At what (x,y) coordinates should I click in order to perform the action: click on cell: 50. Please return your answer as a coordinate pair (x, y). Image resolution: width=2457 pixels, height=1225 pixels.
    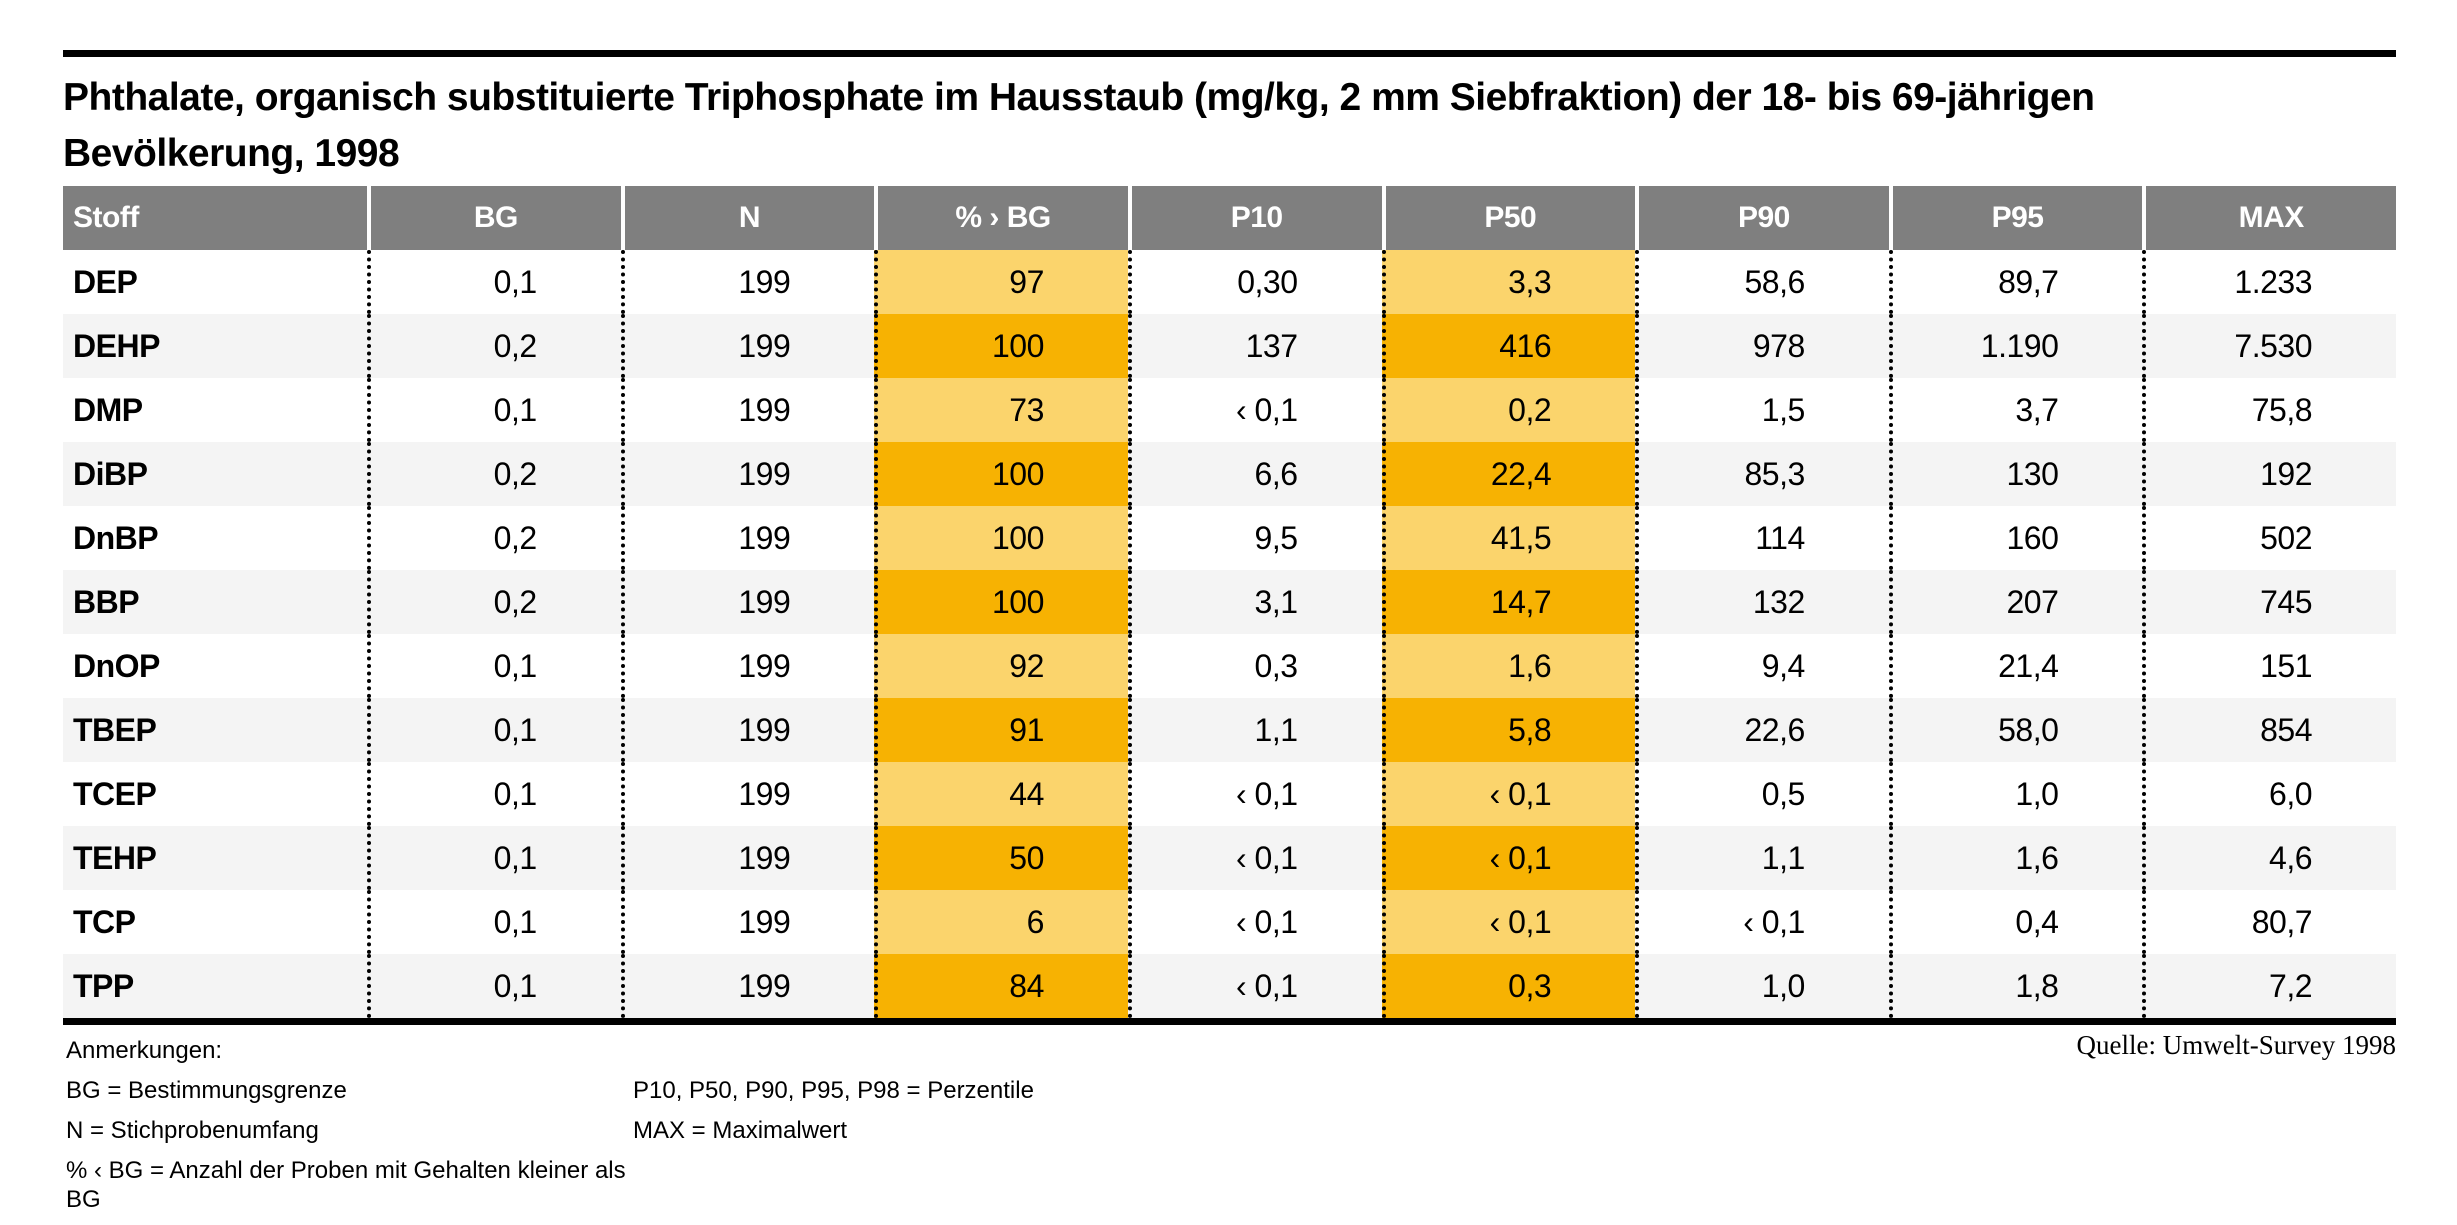
    Looking at the image, I should click on (1001, 858).